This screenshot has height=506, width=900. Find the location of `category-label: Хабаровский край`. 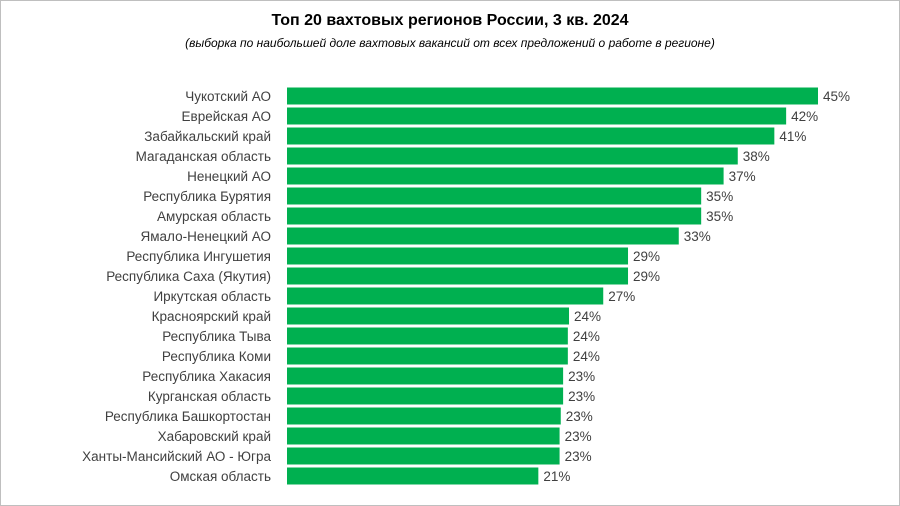

category-label: Хабаровский край is located at coordinates (214, 436).